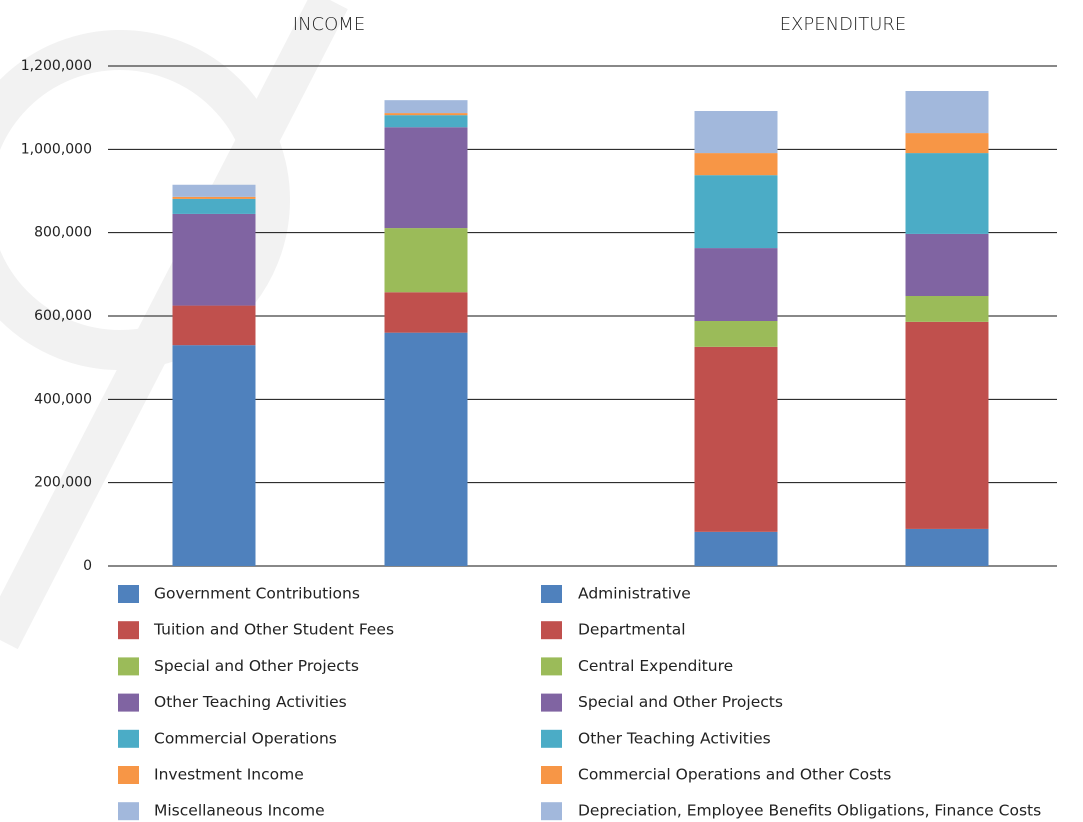 The image size is (1083, 822). Describe the element at coordinates (634, 594) in the screenshot. I see `legend-label: Administrative` at that location.